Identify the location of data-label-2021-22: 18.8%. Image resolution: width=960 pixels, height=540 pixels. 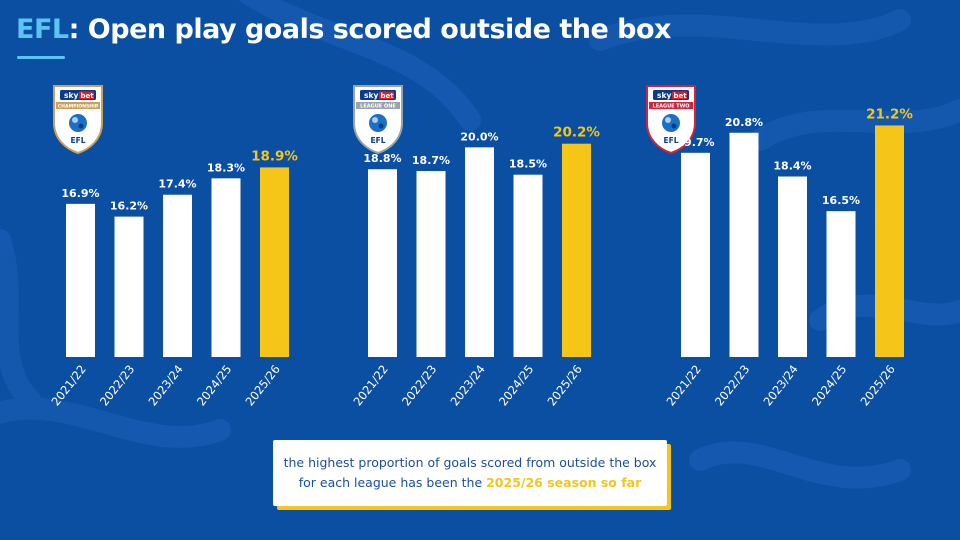
(382, 158).